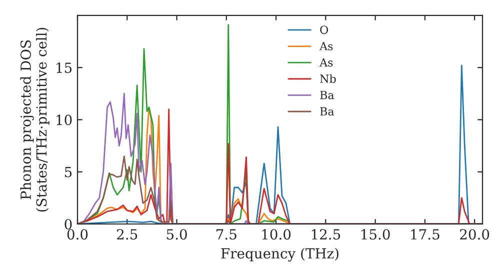  Describe the element at coordinates (226, 234) in the screenshot. I see `x-tick-label: 7.5` at that location.